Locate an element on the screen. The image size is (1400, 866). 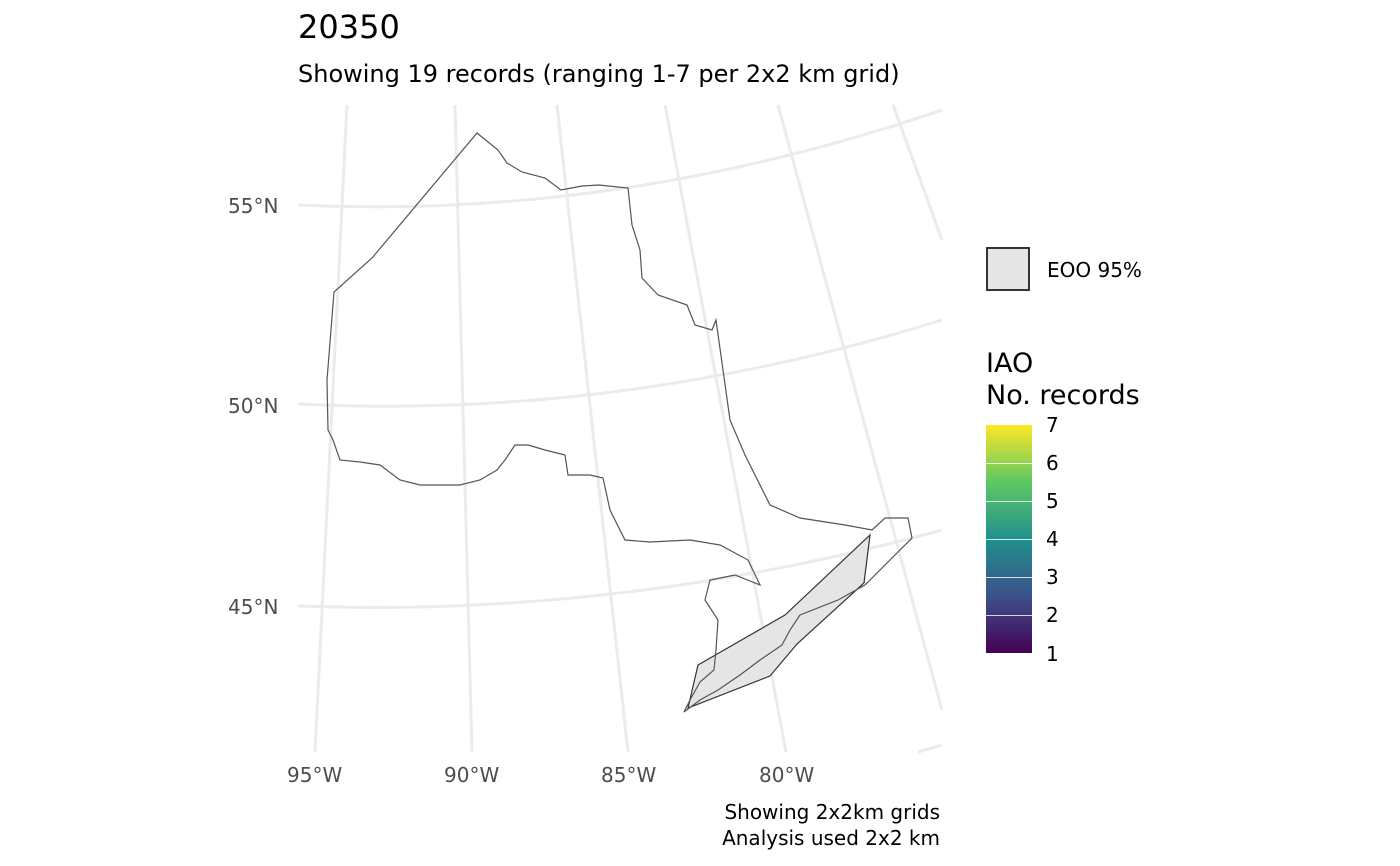
eoo-polygon is located at coordinates (779, 621).